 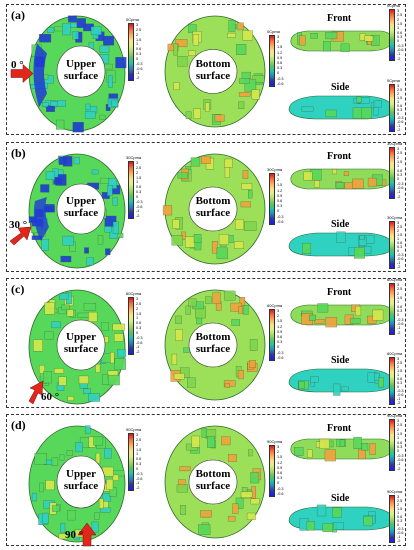 I want to click on upper-colorbar-tick: -0.6, so click(x=139, y=342).